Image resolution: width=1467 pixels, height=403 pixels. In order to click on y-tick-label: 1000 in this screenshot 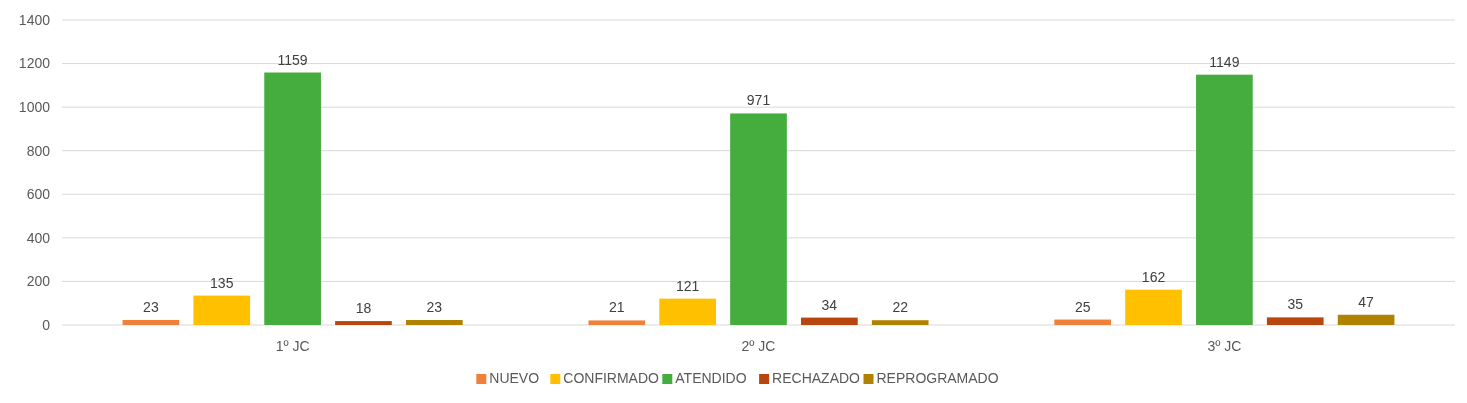, I will do `click(34, 107)`.